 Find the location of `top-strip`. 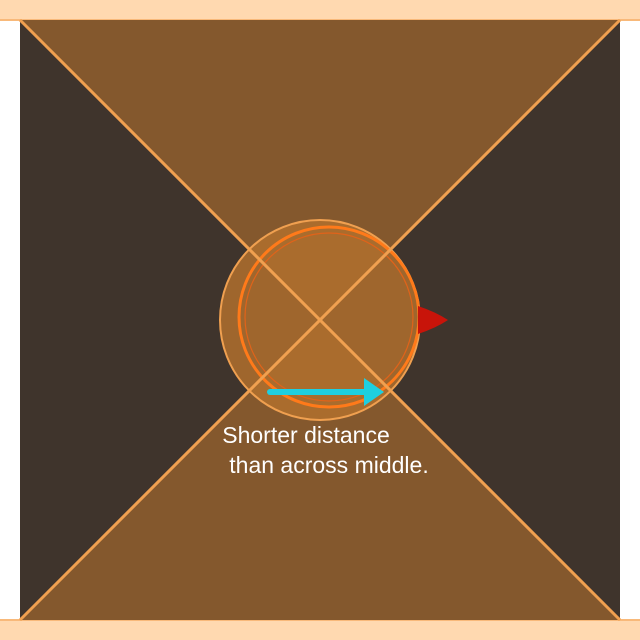

top-strip is located at coordinates (320, 10).